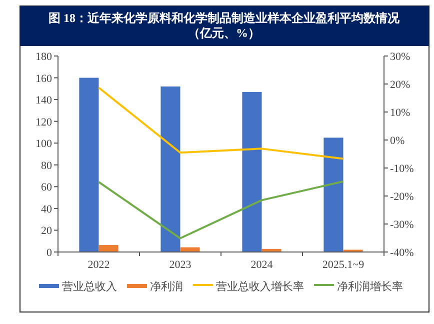  I want to click on y-tick-label: 20, so click(46, 231).